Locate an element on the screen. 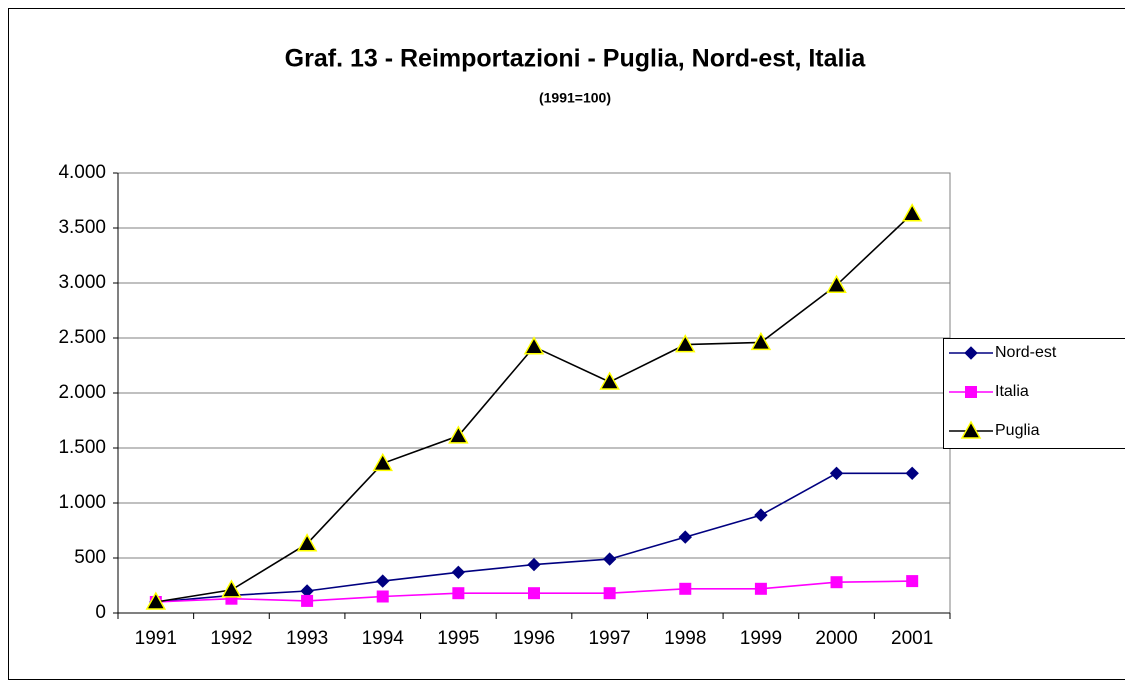 The image size is (1125, 691). x-tick-label: 1999 is located at coordinates (761, 638).